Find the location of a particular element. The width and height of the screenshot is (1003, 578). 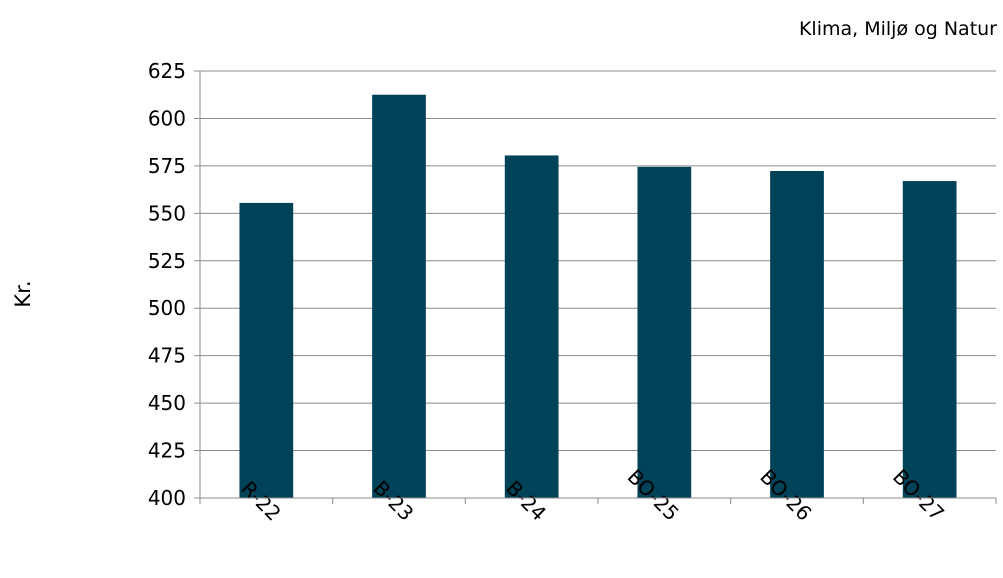

y-tick-label: 450 is located at coordinates (167, 403).